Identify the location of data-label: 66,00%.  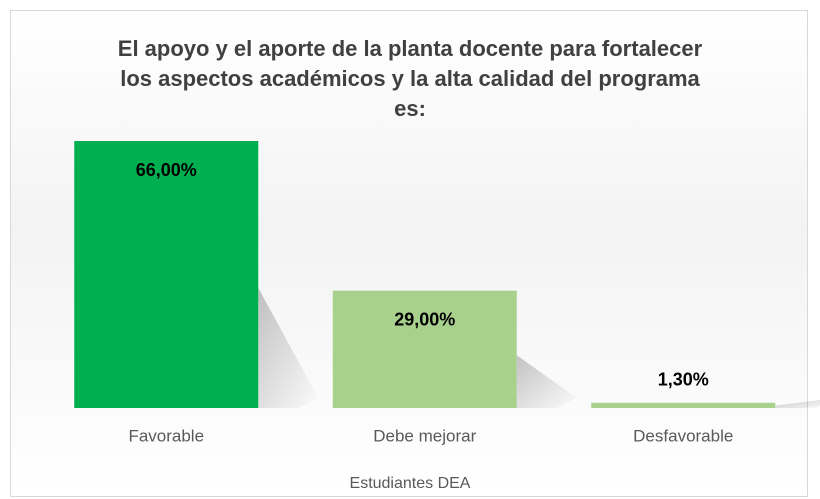
(166, 170).